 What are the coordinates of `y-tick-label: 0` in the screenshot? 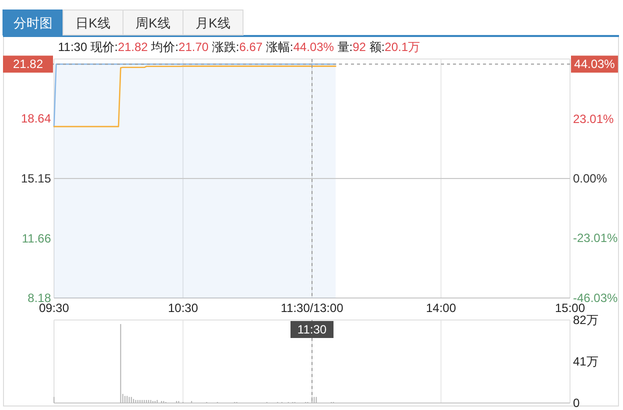 It's located at (576, 403).